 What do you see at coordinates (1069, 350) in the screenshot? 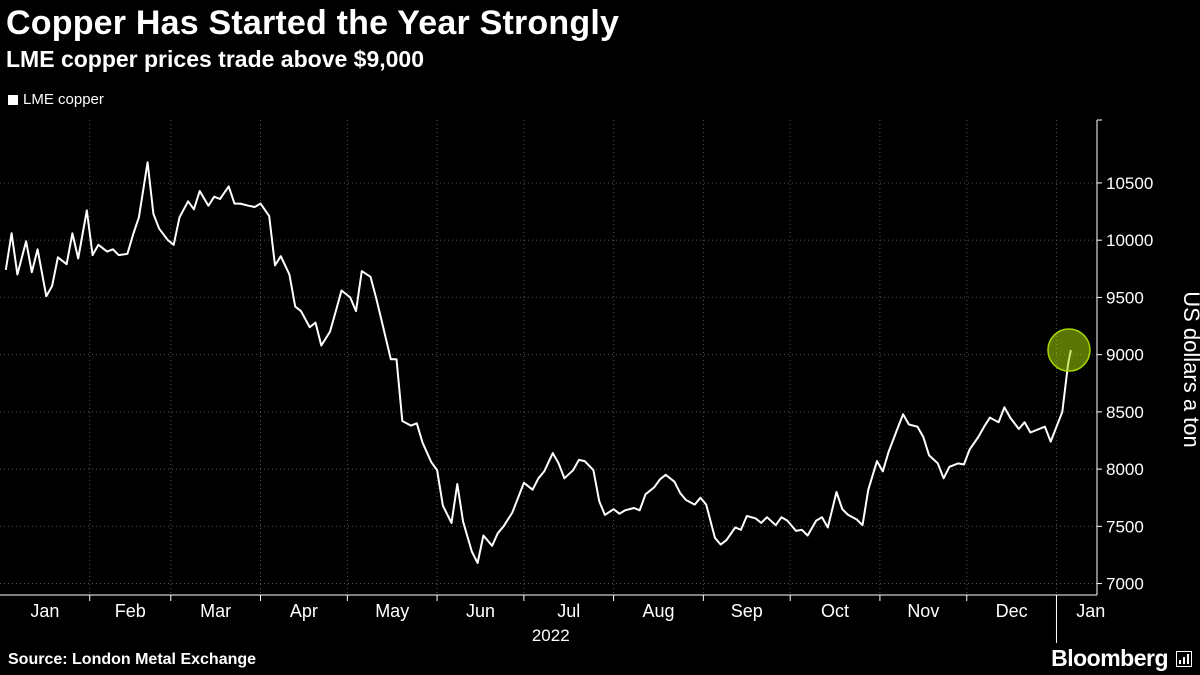
I see `latest-price-highlight` at bounding box center [1069, 350].